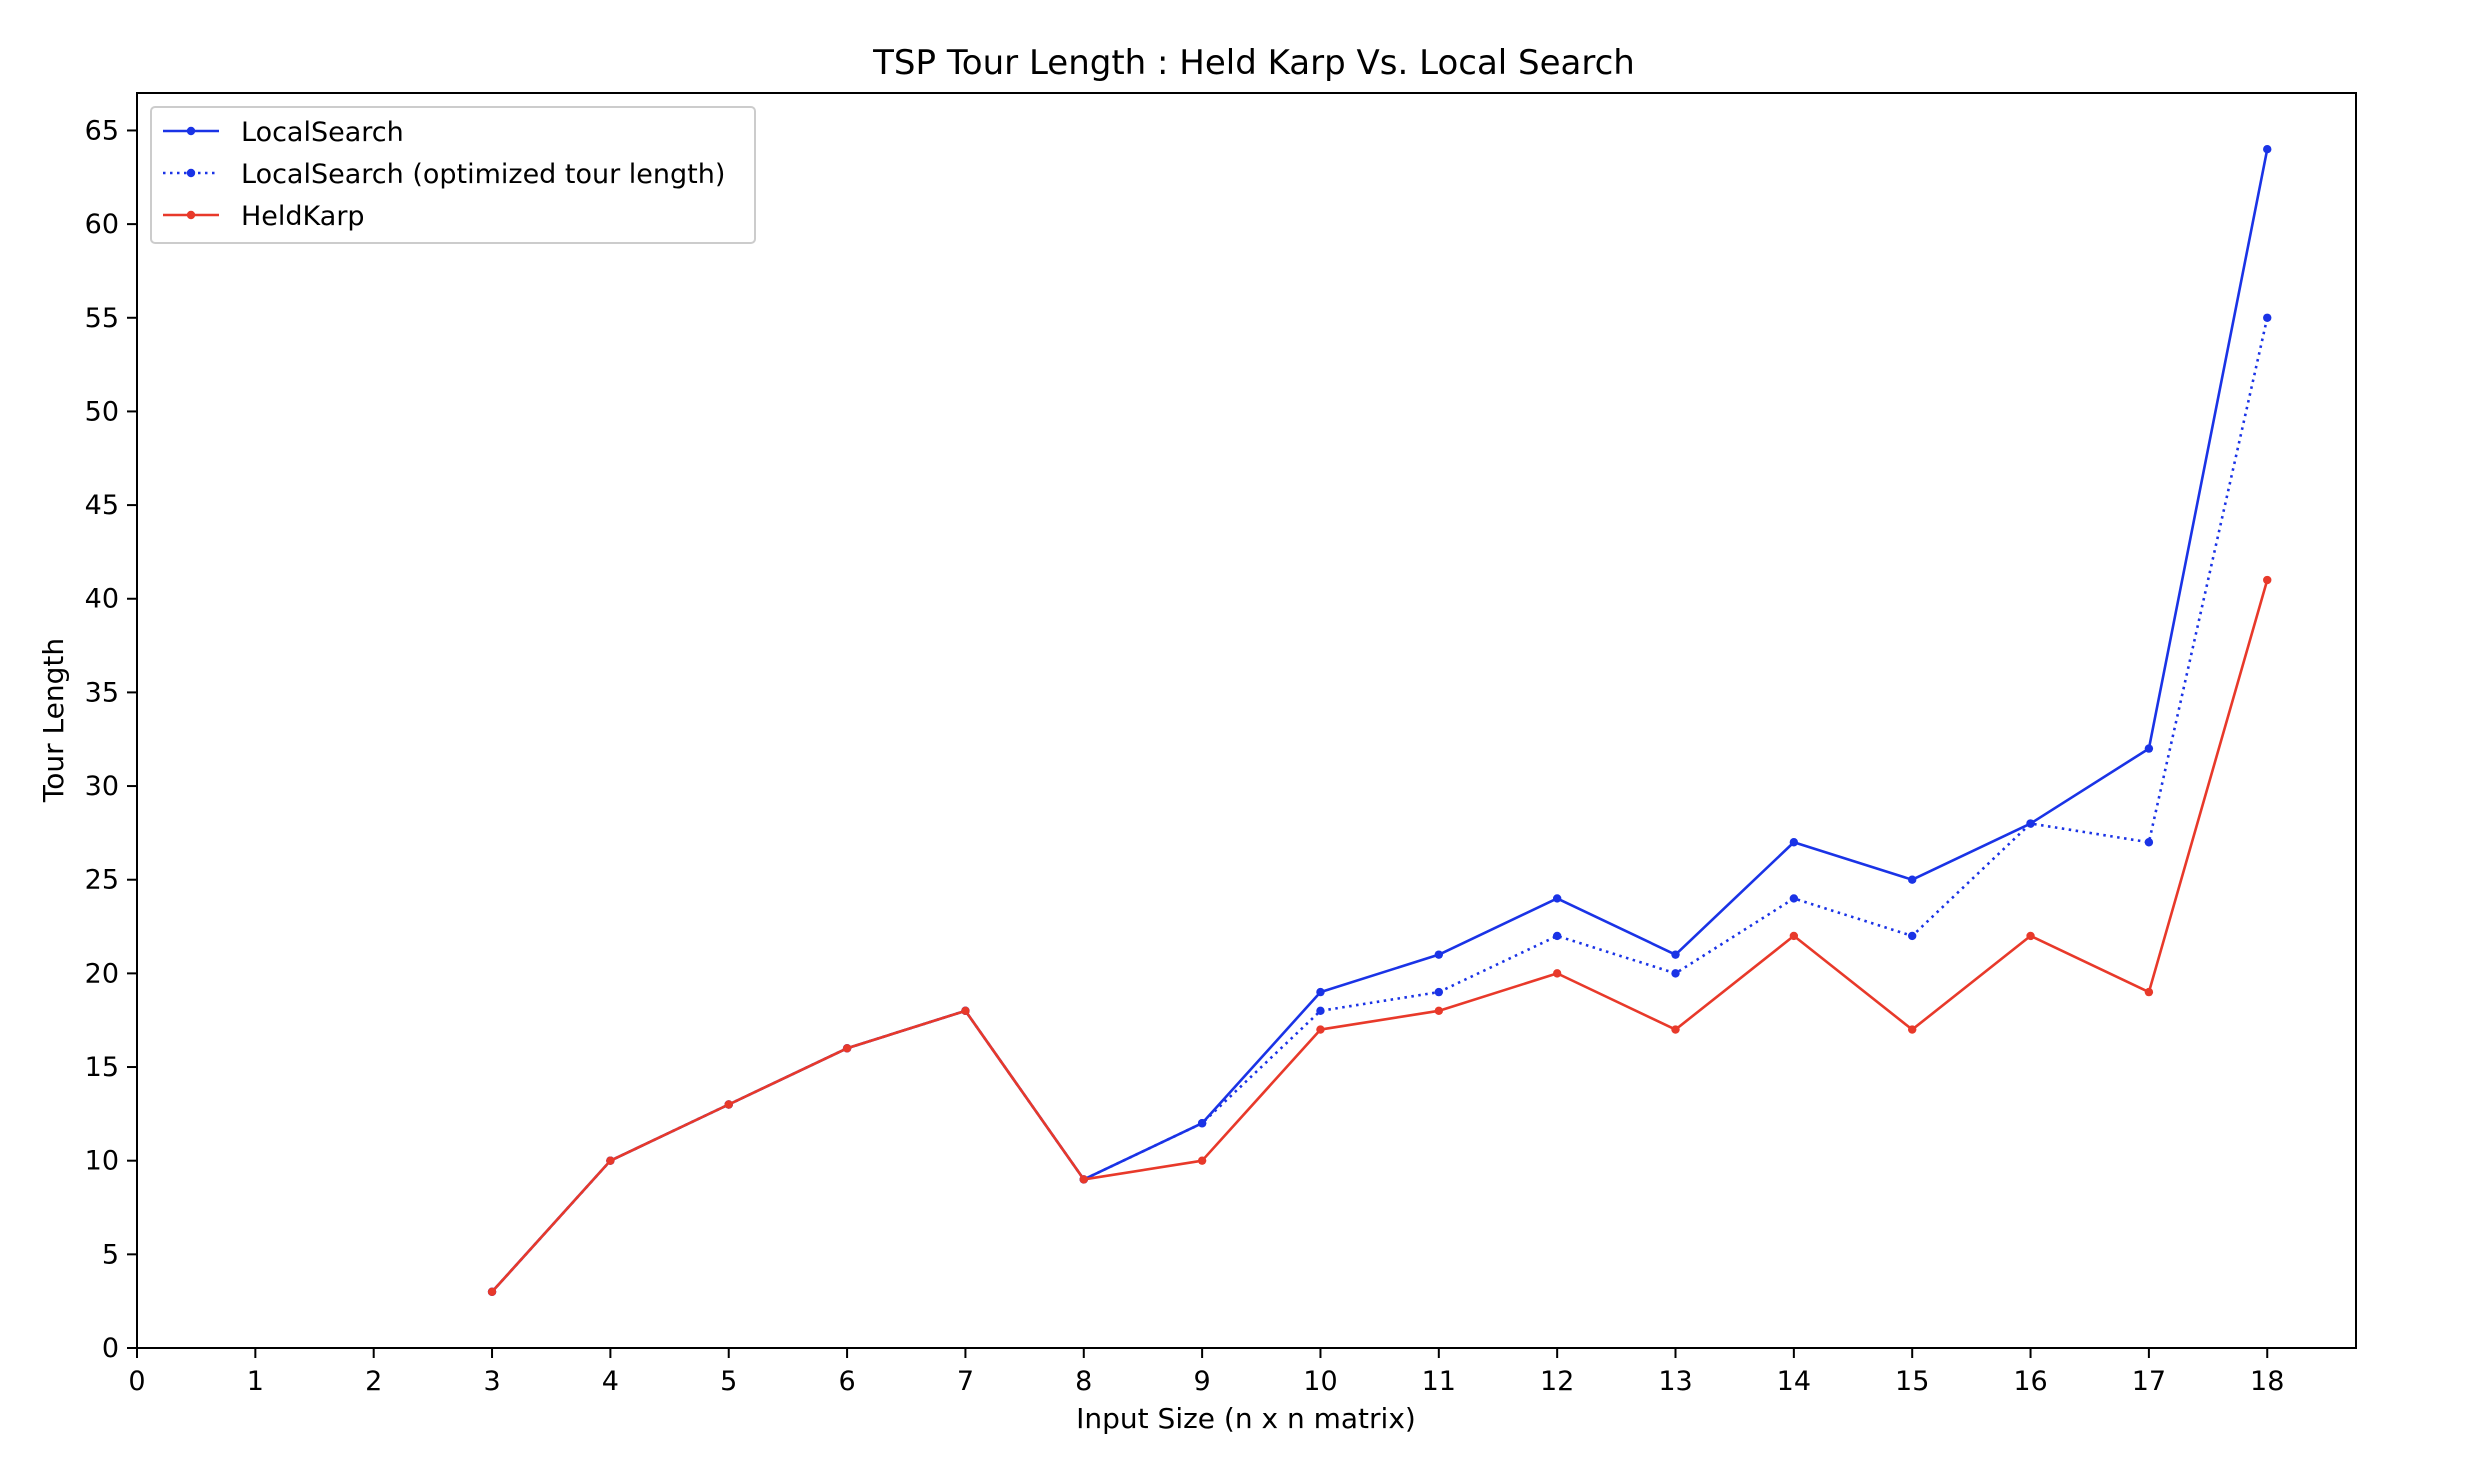 Image resolution: width=2486 pixels, height=1458 pixels. Describe the element at coordinates (102, 1067) in the screenshot. I see `y-tick-label: 15` at that location.